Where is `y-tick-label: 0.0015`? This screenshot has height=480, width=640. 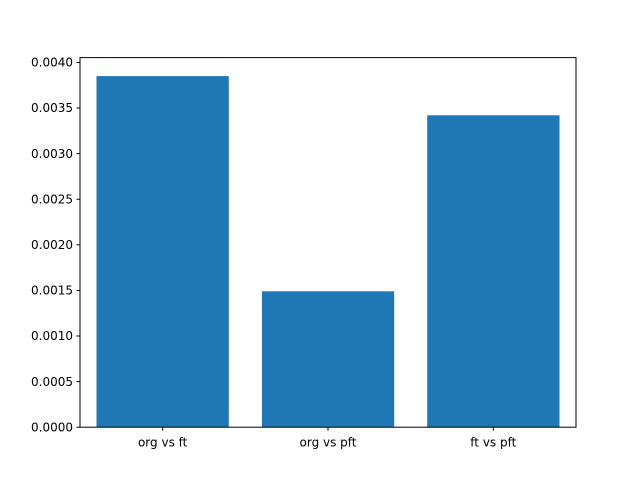
y-tick-label: 0.0015 is located at coordinates (52, 291).